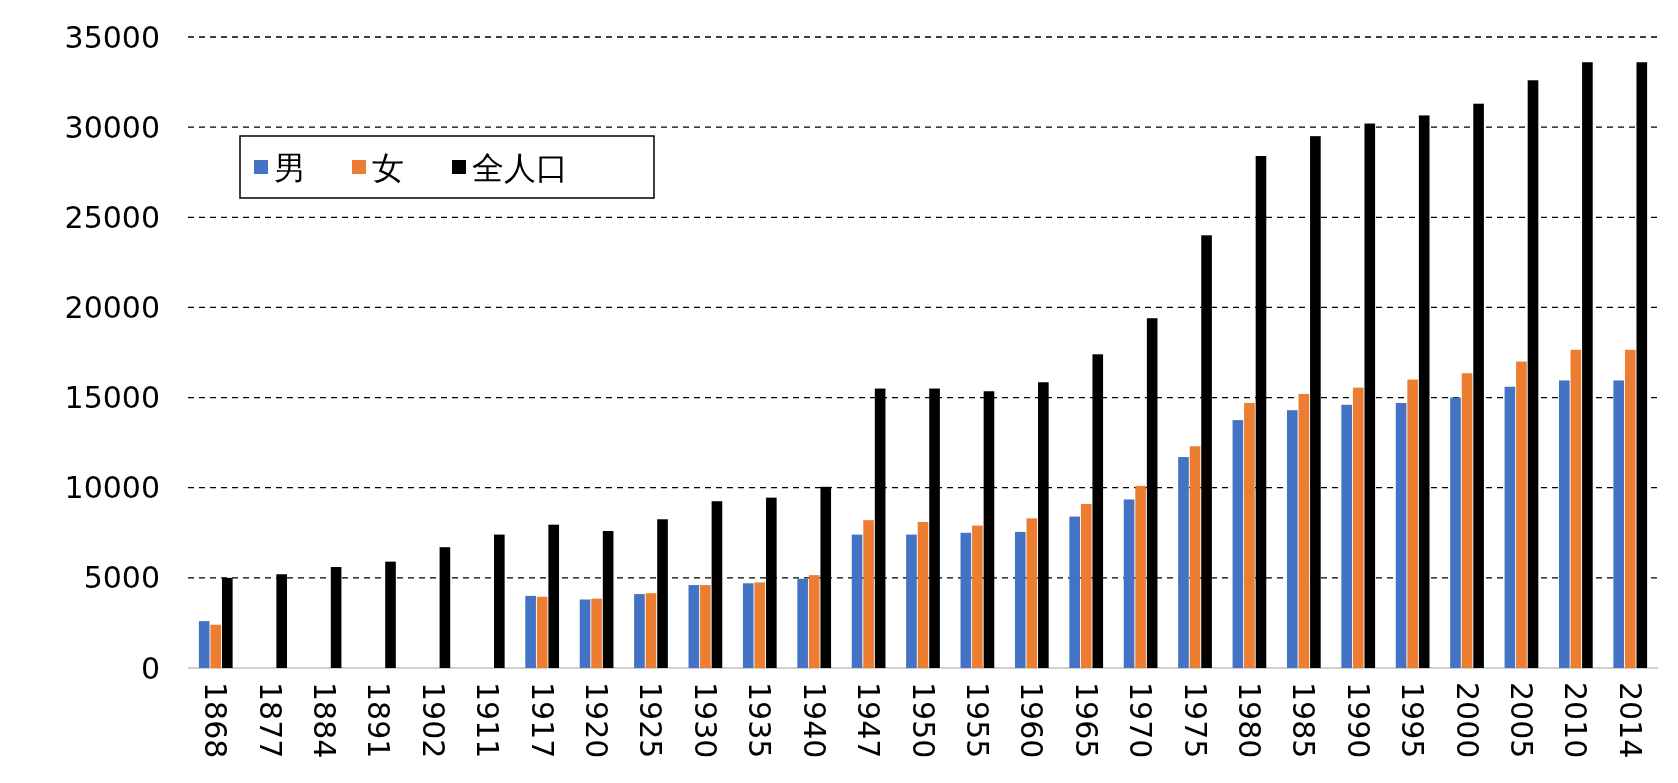 The image size is (1678, 783). What do you see at coordinates (1413, 720) in the screenshot?
I see `x-tick-label: 1995` at bounding box center [1413, 720].